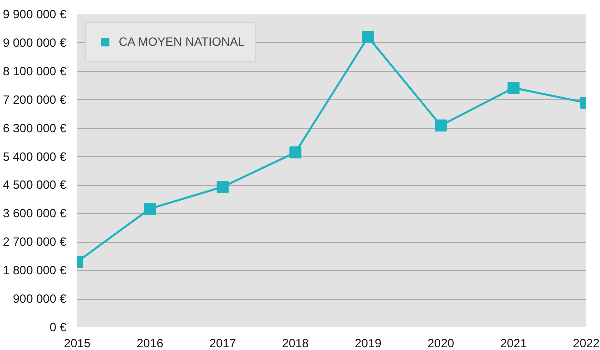 The height and width of the screenshot is (350, 600). Describe the element at coordinates (368, 343) in the screenshot. I see `x-tick-label: 2019` at that location.